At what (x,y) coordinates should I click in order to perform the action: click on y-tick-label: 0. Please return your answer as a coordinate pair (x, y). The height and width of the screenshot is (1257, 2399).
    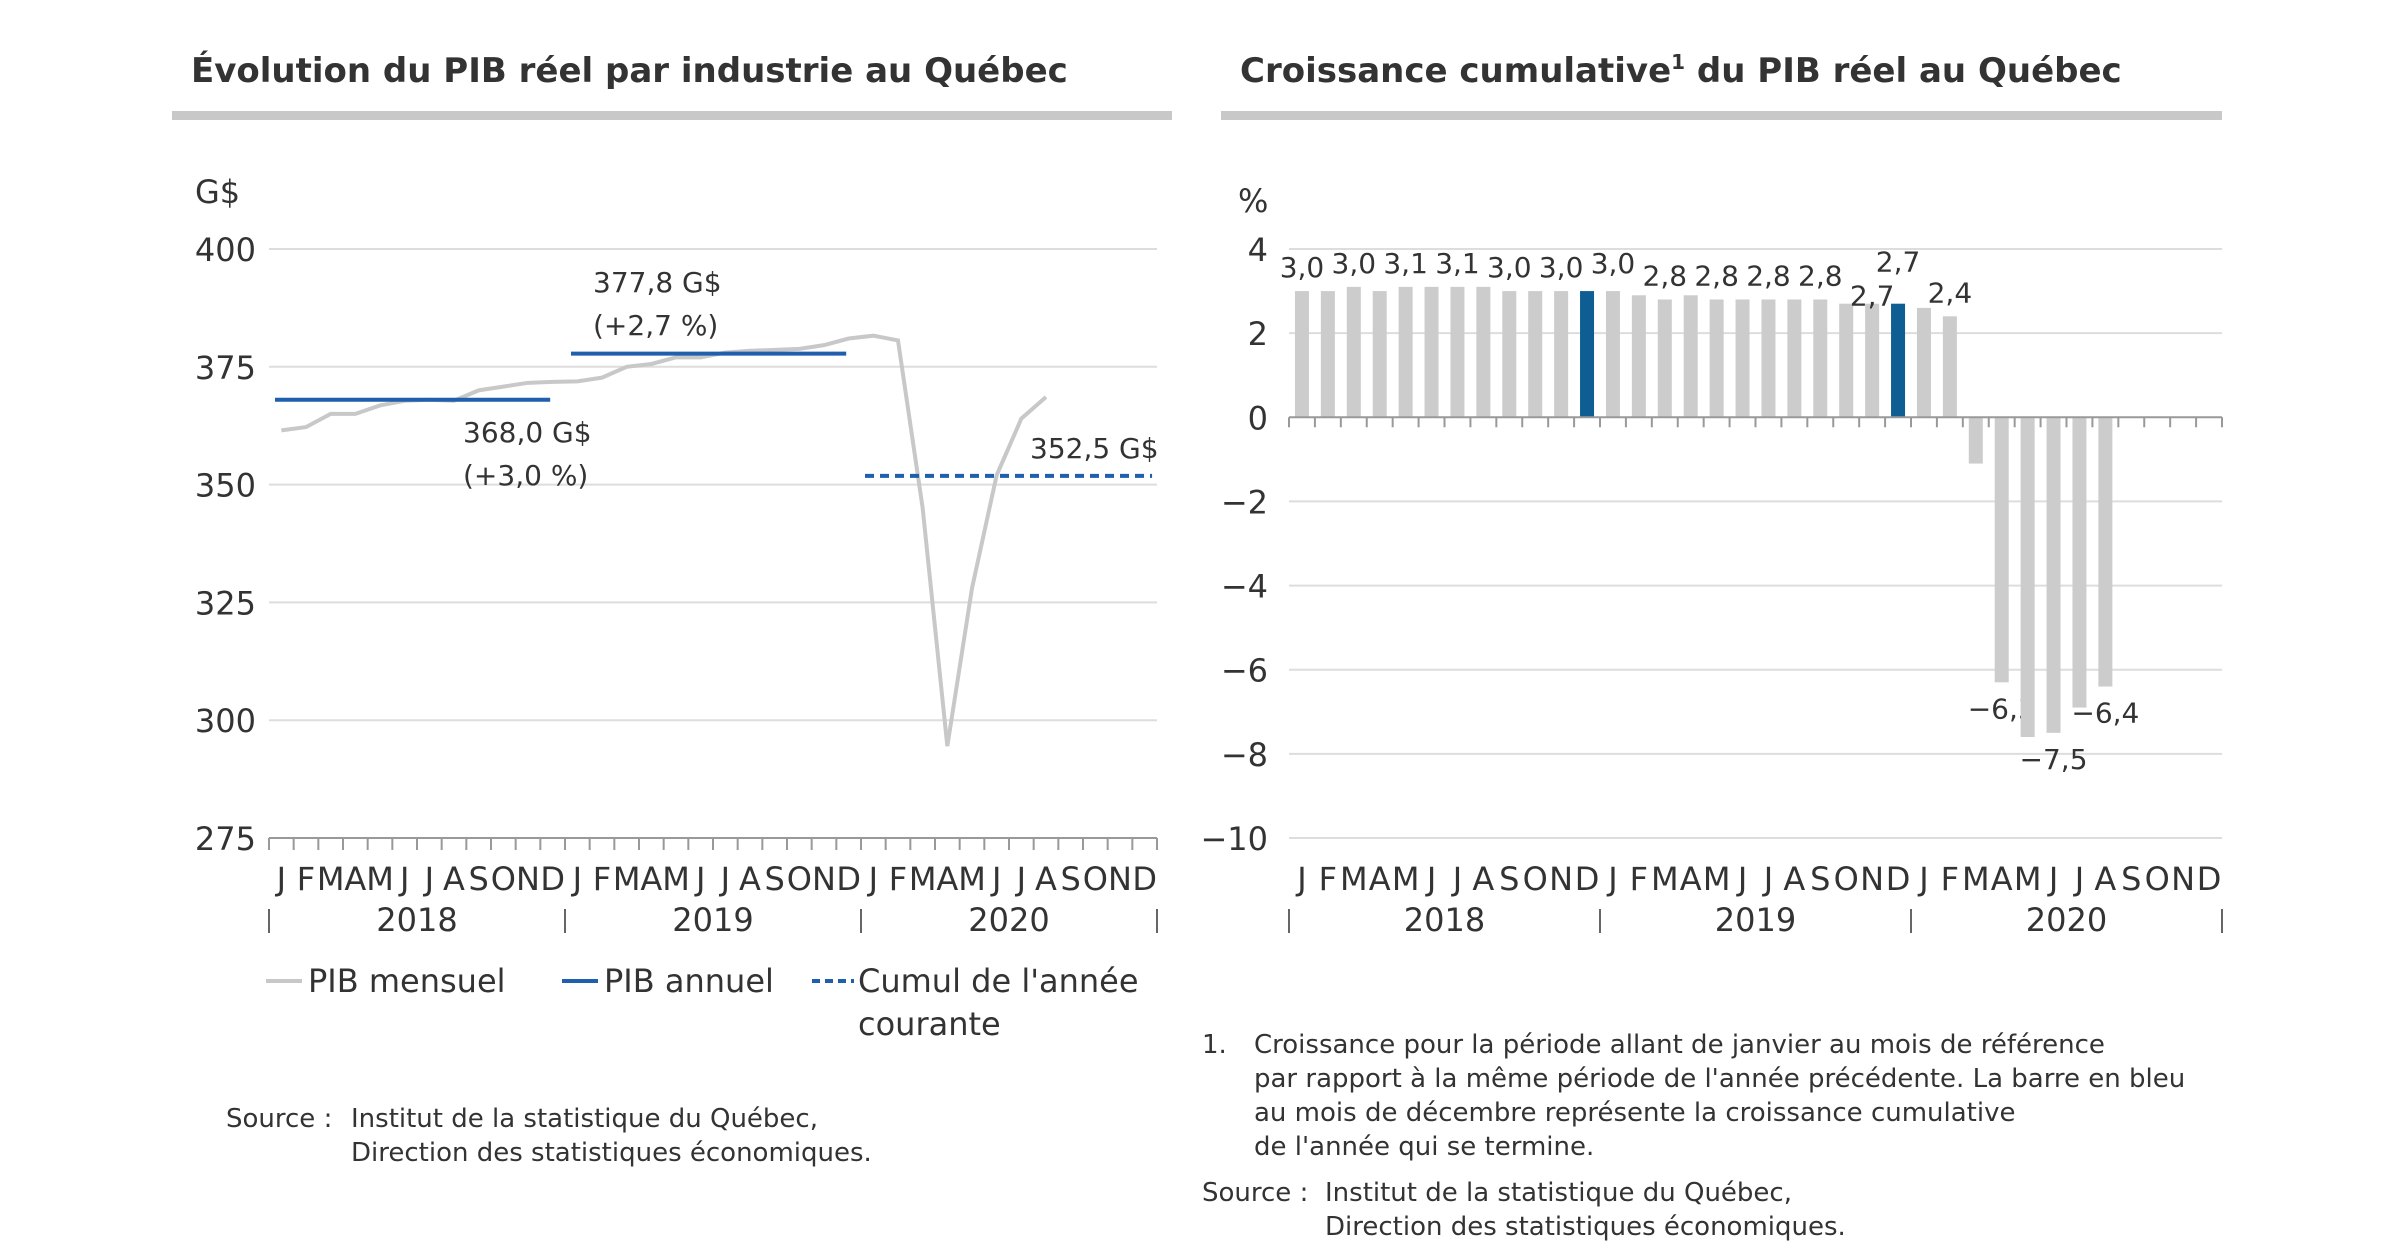
    Looking at the image, I should click on (1258, 418).